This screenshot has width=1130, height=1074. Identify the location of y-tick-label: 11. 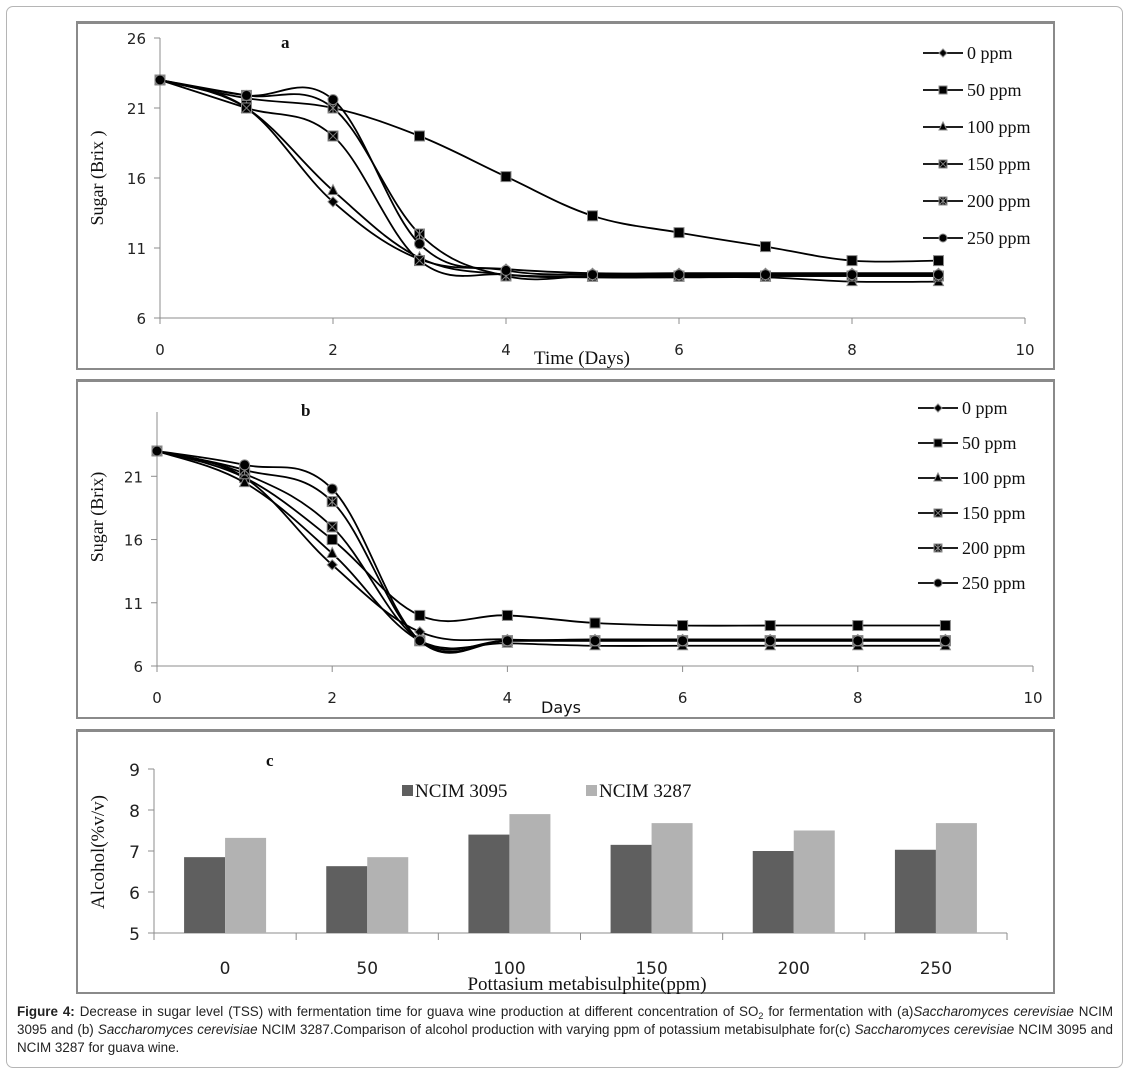
(133, 604).